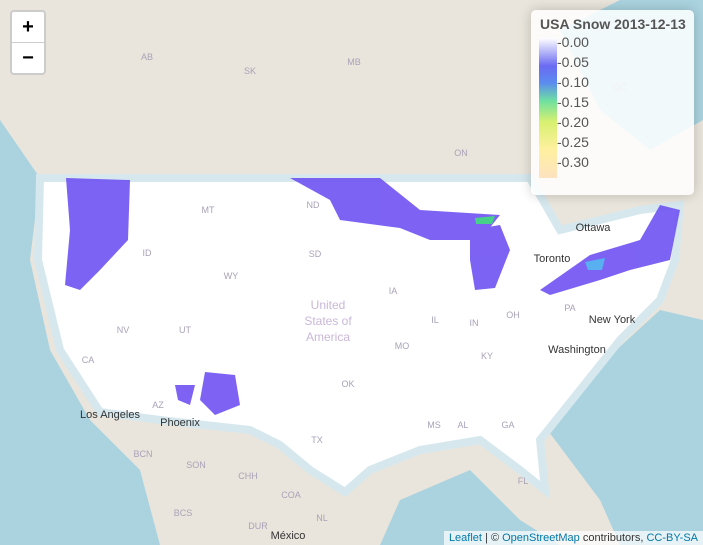 The height and width of the screenshot is (545, 703). I want to click on legend-tick: -0.05, so click(573, 62).